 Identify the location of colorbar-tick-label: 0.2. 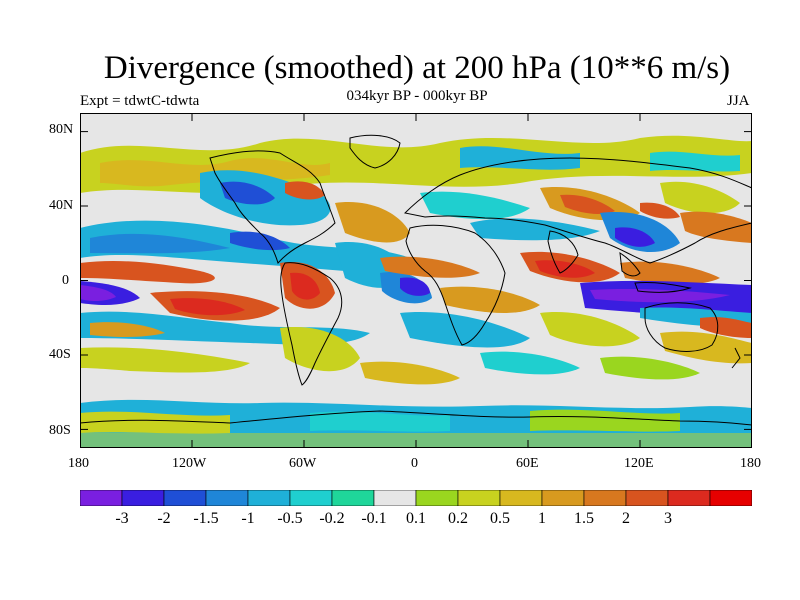
(458, 518).